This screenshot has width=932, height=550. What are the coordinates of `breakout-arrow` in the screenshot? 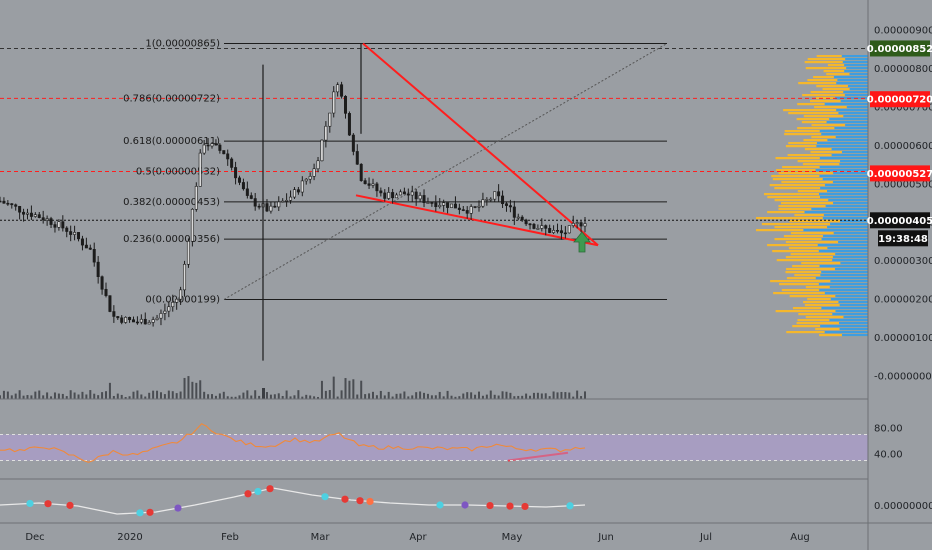 It's located at (582, 242).